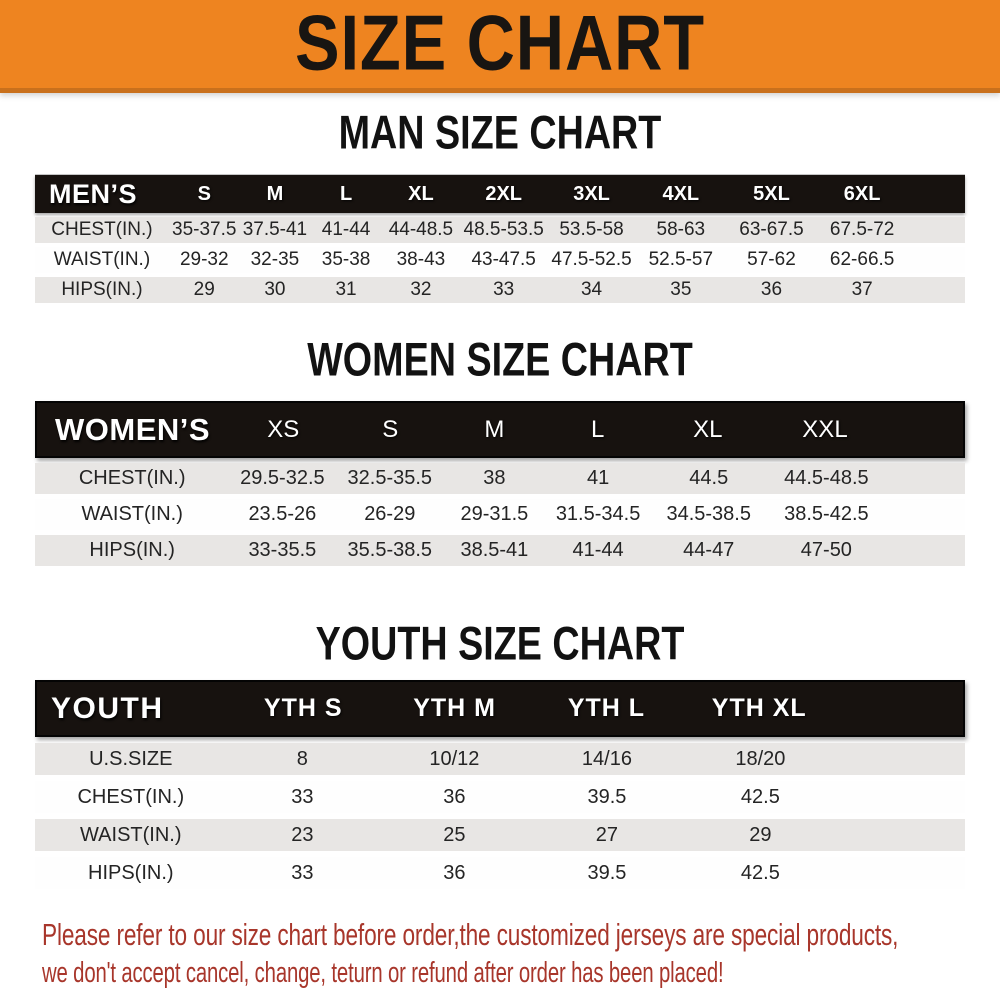 This screenshot has height=1000, width=1000. Describe the element at coordinates (500, 132) in the screenshot. I see `men-section-title: MAN SIZE CHART` at that location.